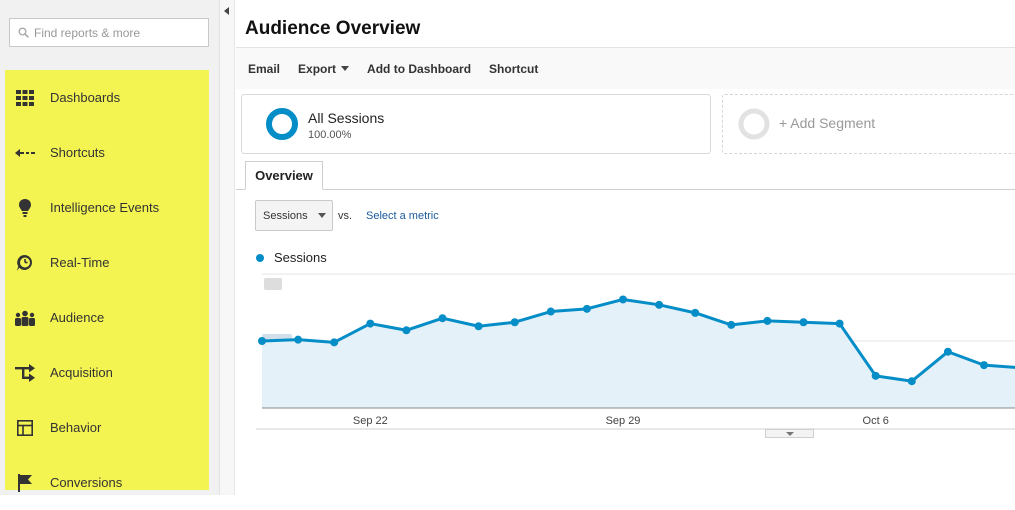 The image size is (1015, 510). Describe the element at coordinates (300, 257) in the screenshot. I see `legend-label: Sessions` at that location.